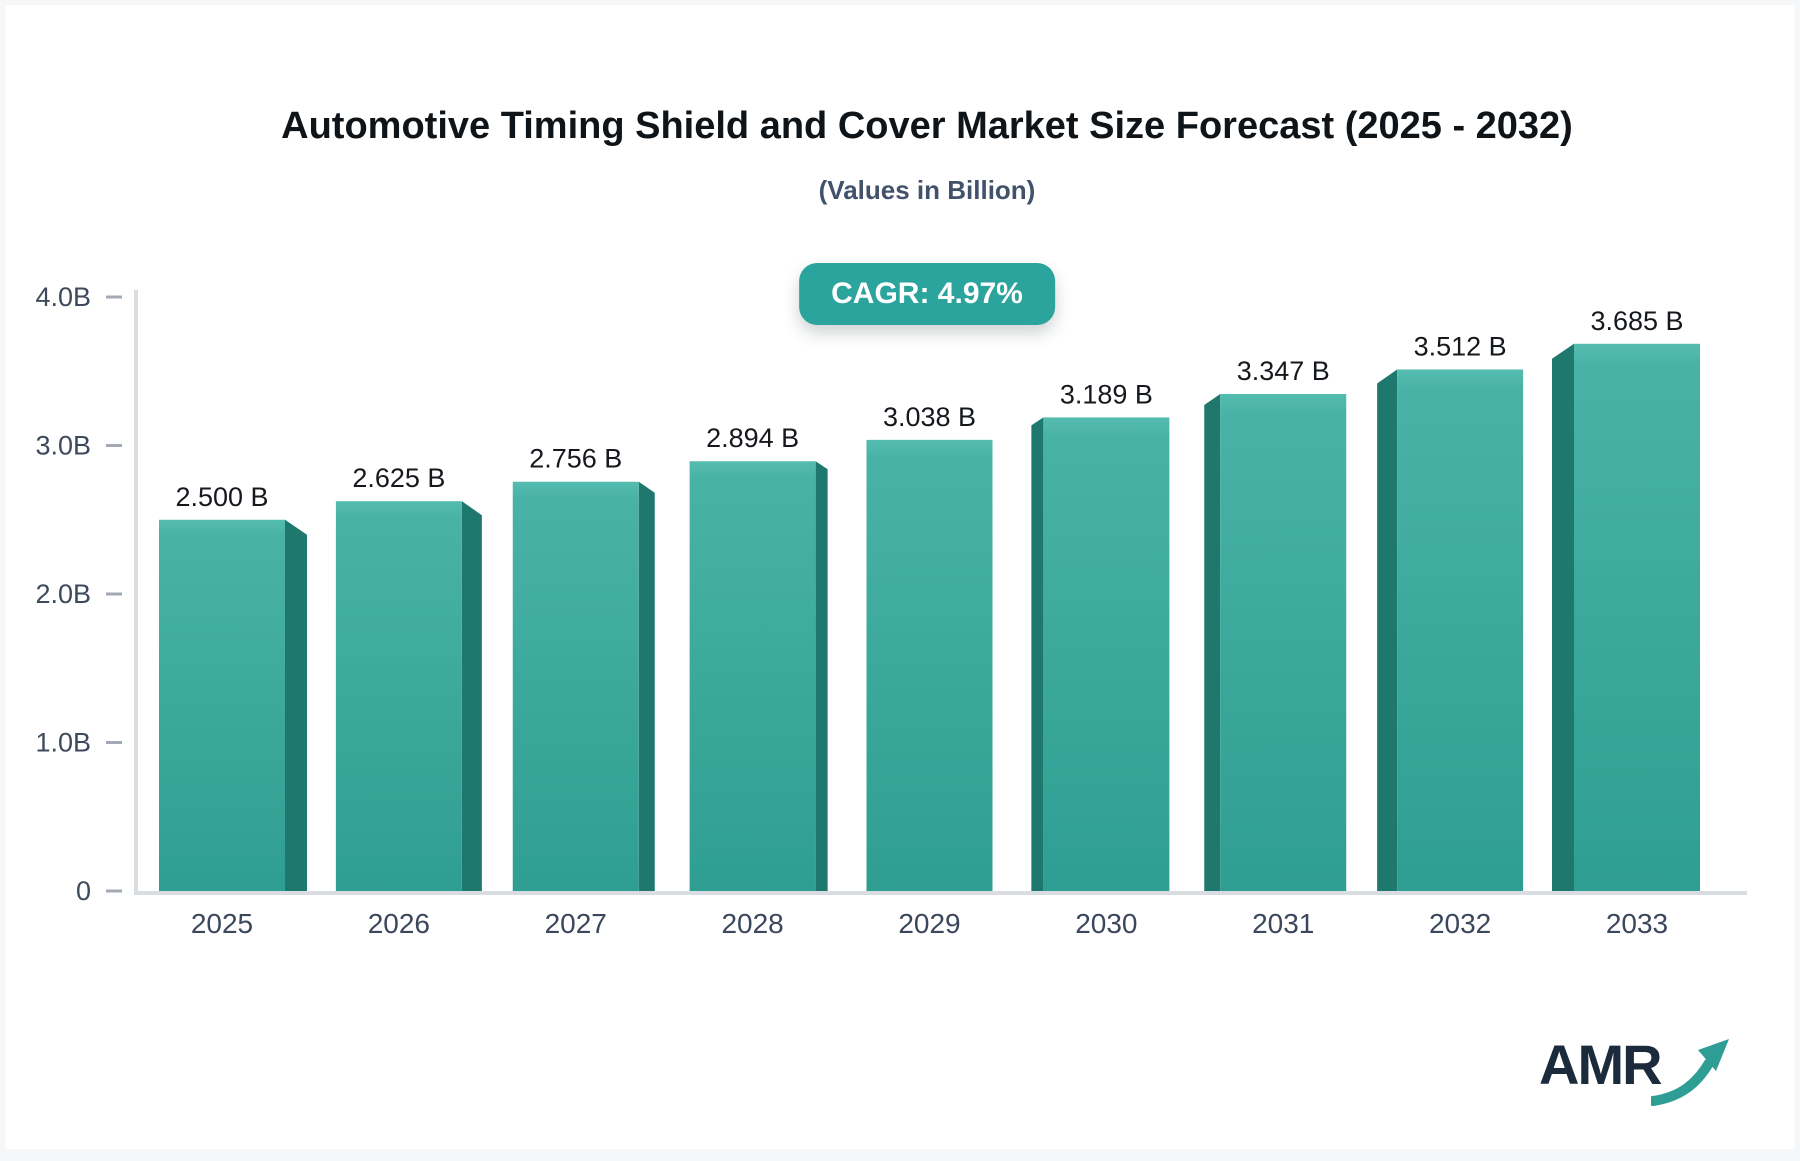 This screenshot has height=1161, width=1800. Describe the element at coordinates (1689, 1072) in the screenshot. I see `growth-arrow-icon` at that location.